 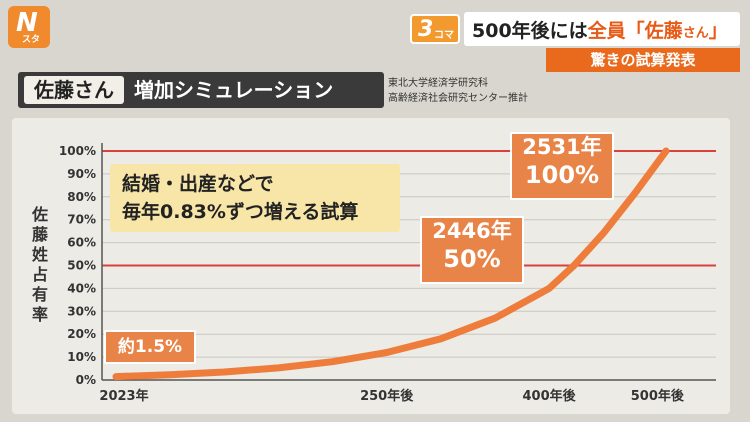 What do you see at coordinates (74, 90) in the screenshot?
I see `title-sato-label: 佐藤さん` at bounding box center [74, 90].